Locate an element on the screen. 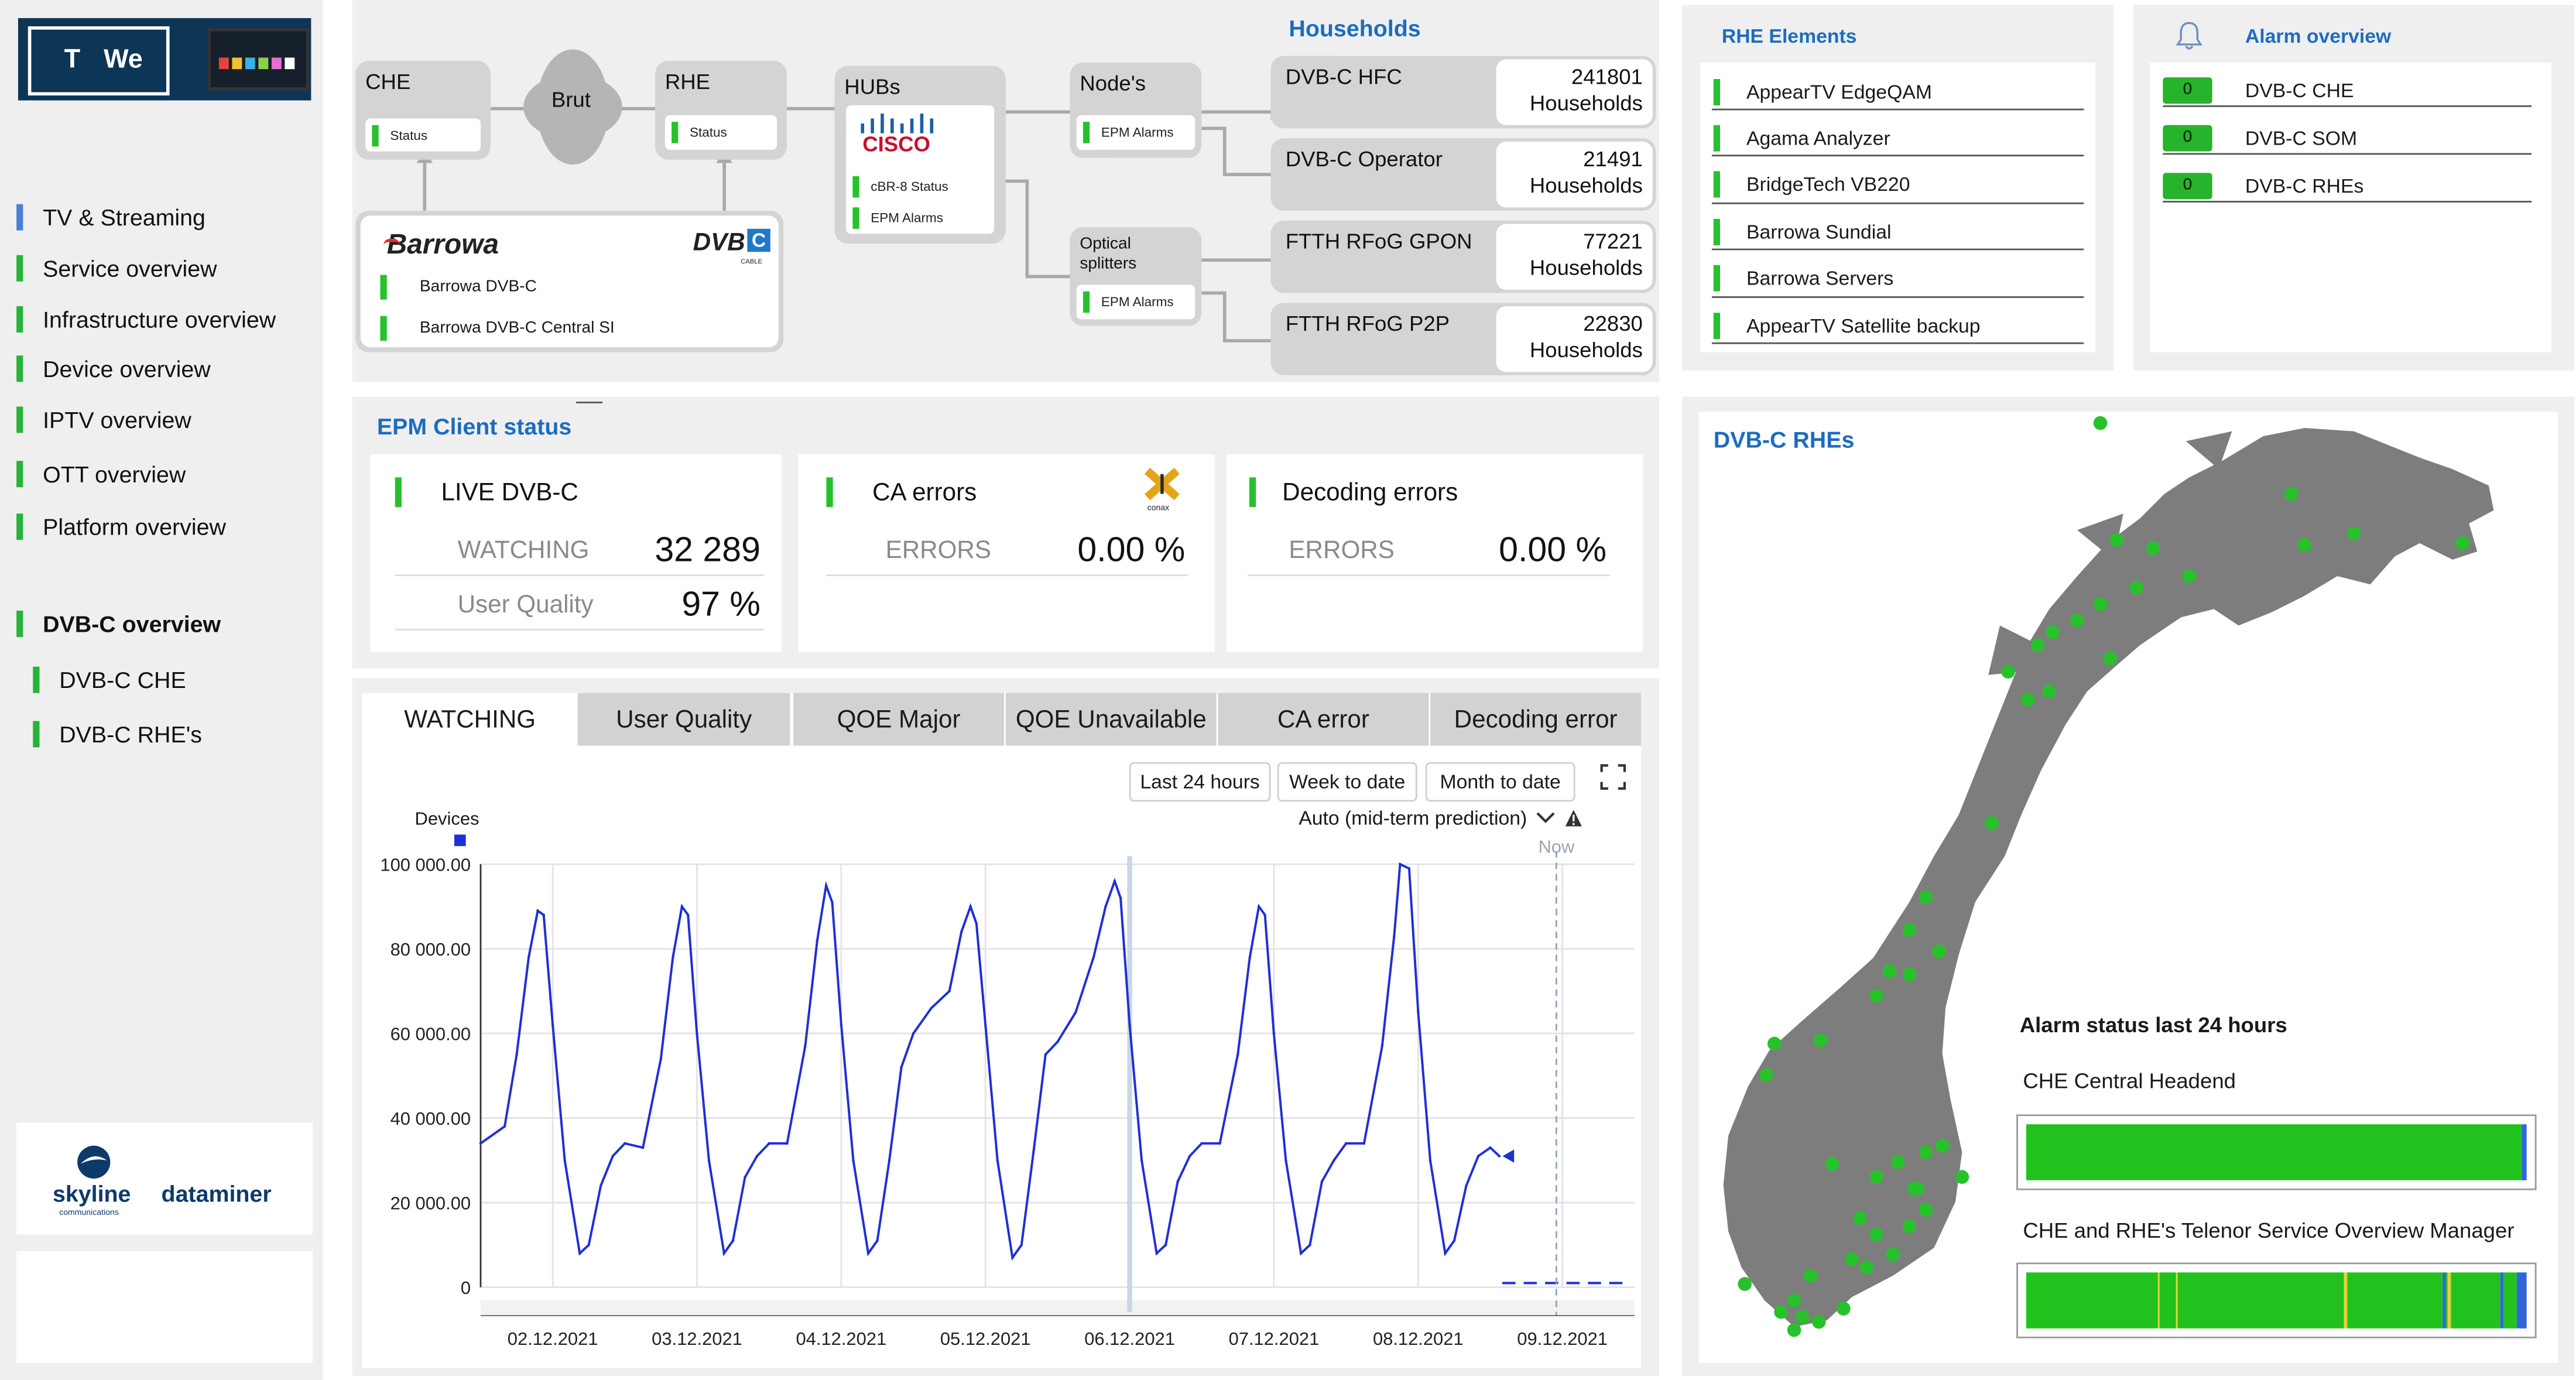  alarm-overview-item: 0 DVB-C CHE is located at coordinates (2347, 90).